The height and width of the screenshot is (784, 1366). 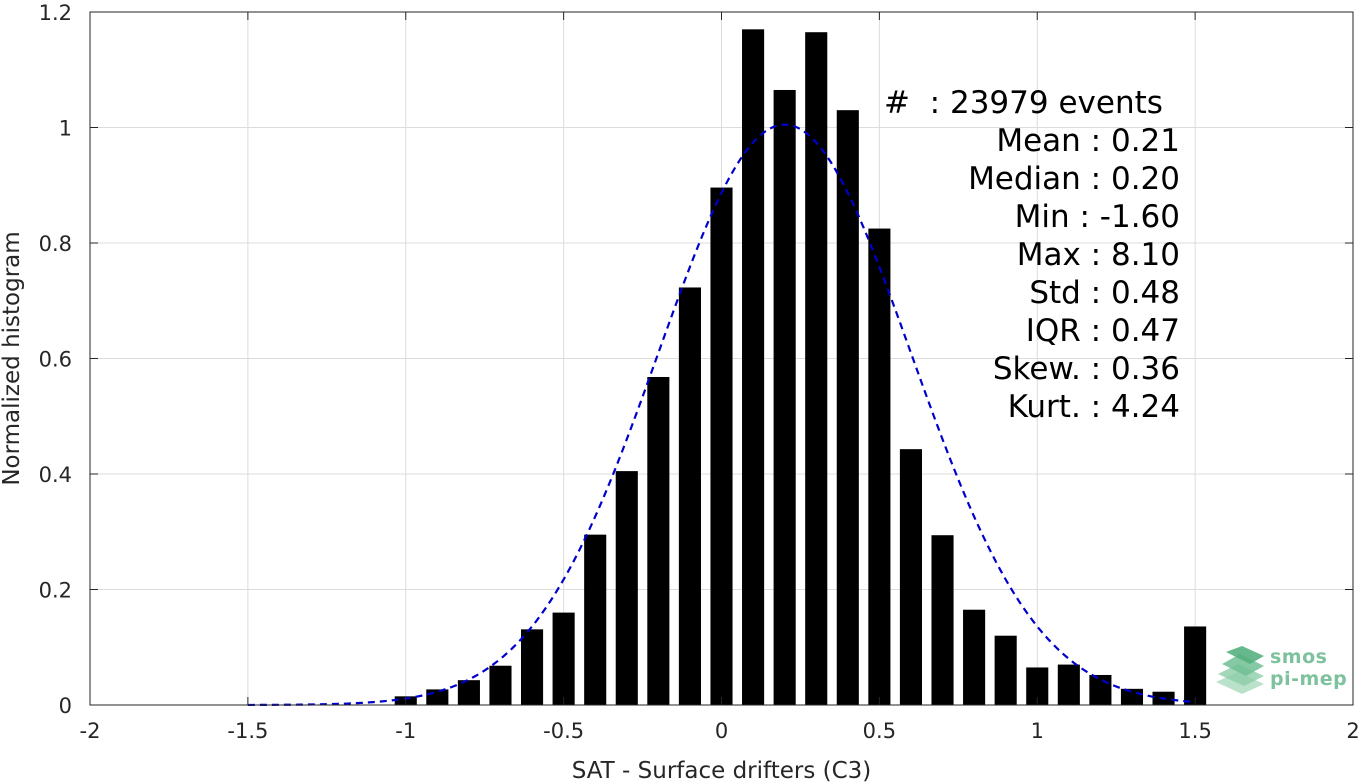 What do you see at coordinates (1037, 731) in the screenshot?
I see `x-tick-label: 1` at bounding box center [1037, 731].